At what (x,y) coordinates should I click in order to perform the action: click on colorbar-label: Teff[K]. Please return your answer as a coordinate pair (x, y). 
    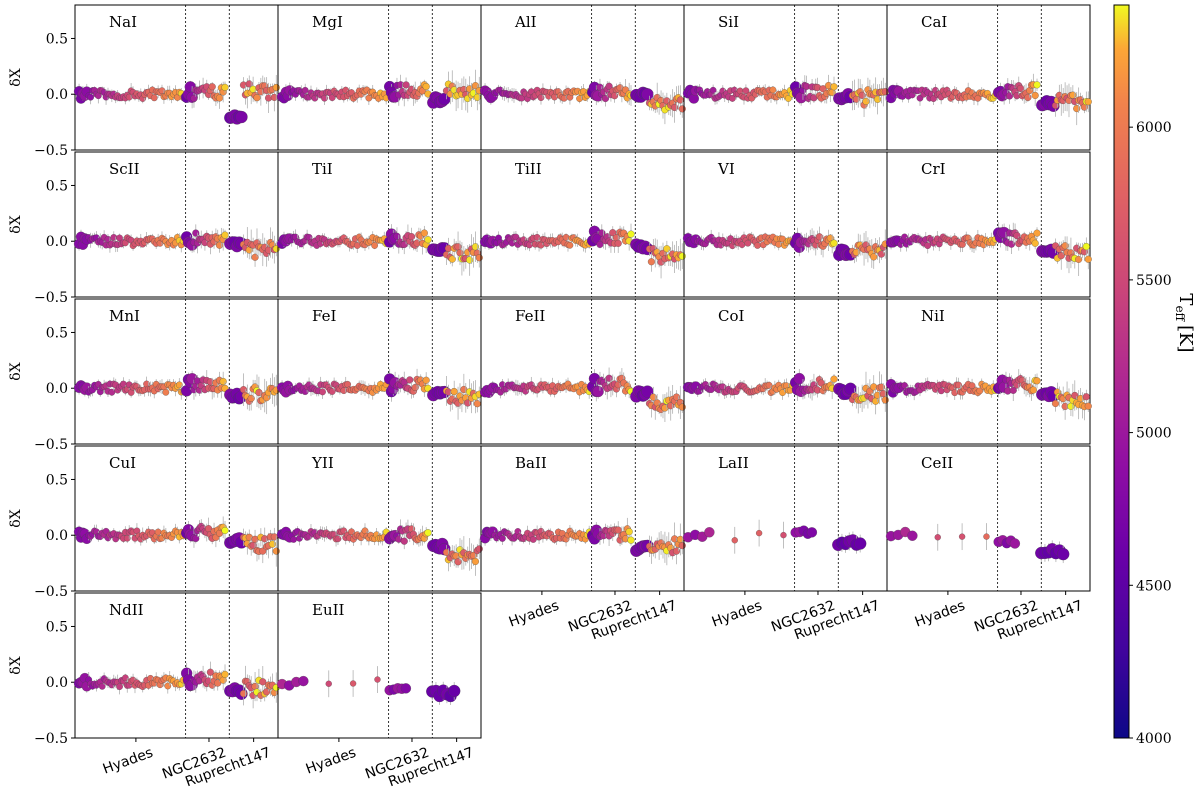
    Looking at the image, I should click on (1184, 322).